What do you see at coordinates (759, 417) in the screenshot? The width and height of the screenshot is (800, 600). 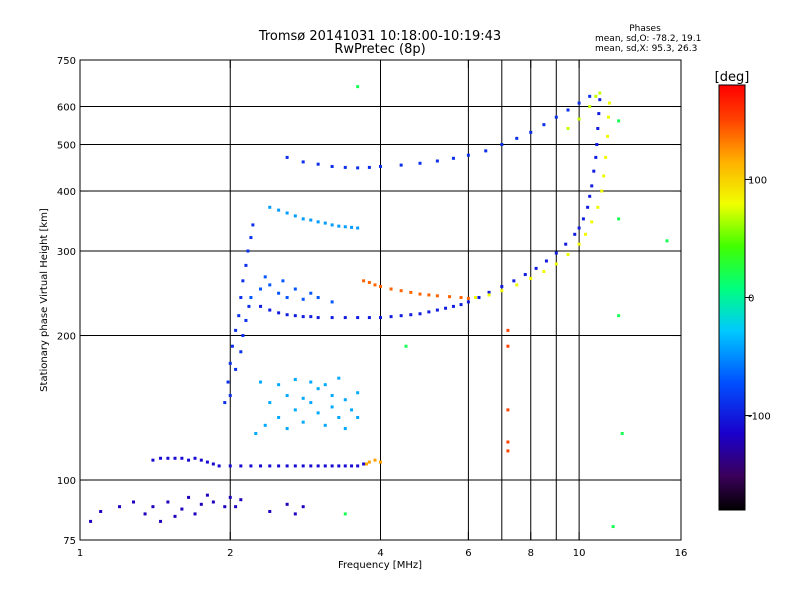 I see `colorbar-tick-label: -100` at bounding box center [759, 417].